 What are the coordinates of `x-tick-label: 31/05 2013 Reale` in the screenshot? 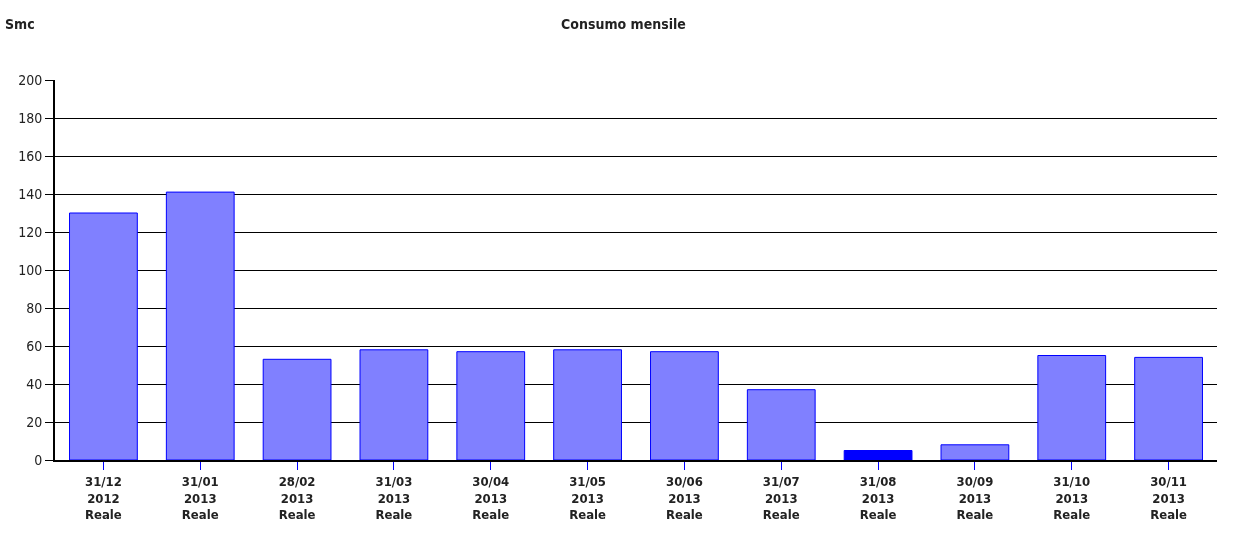 It's located at (588, 498).